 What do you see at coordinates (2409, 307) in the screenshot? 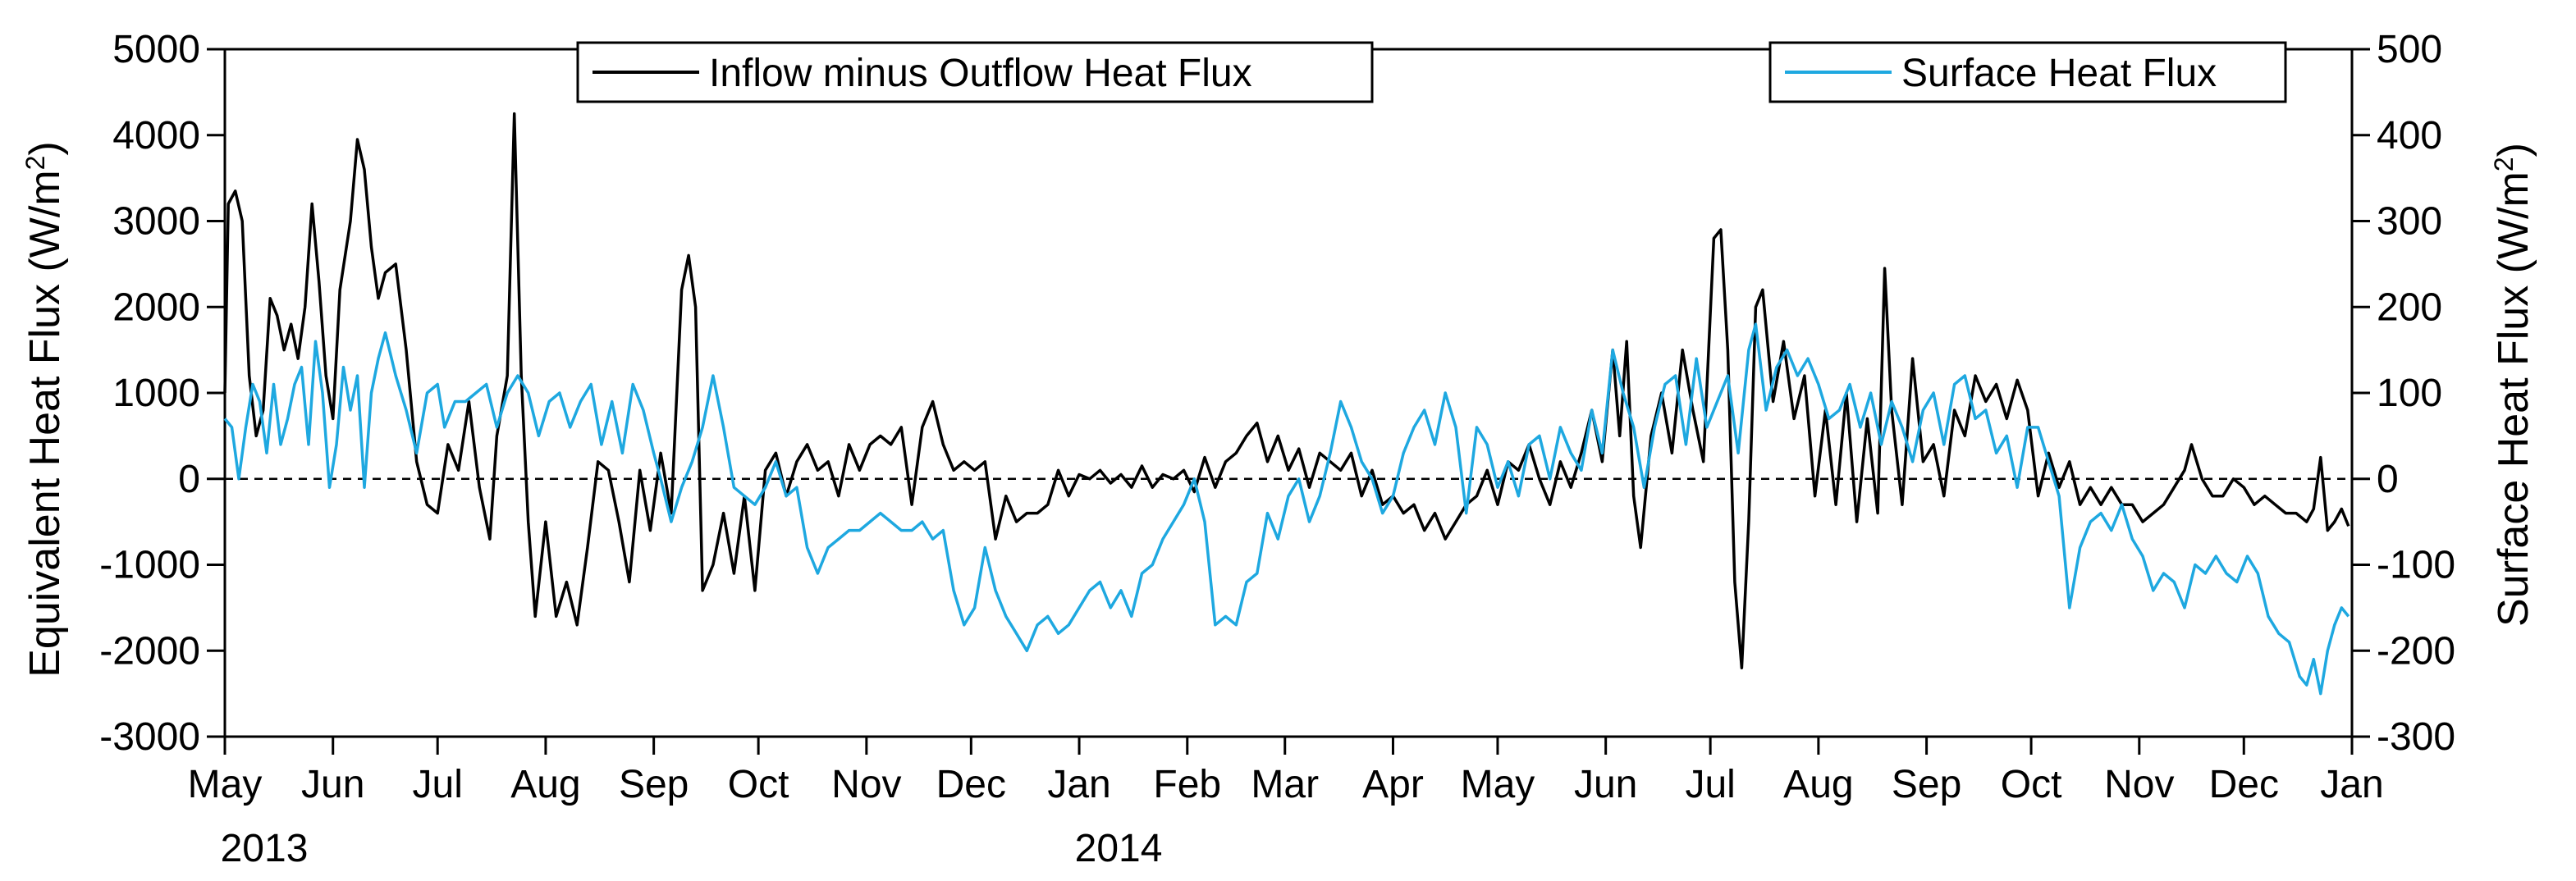
I see `right-y-tick-label: 200` at bounding box center [2409, 307].